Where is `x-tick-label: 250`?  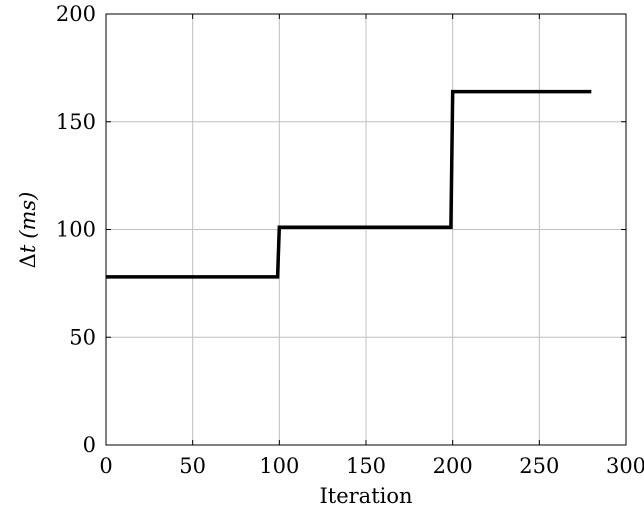
x-tick-label: 250 is located at coordinates (539, 466).